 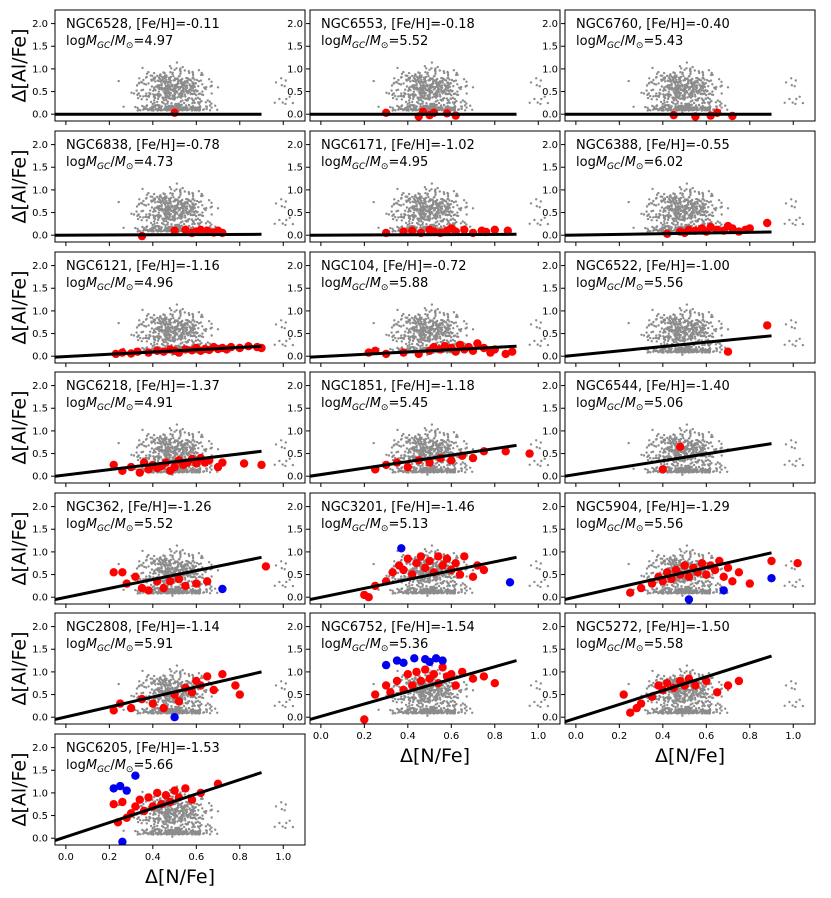 What do you see at coordinates (494, 229) in the screenshot?
I see `cluster-point` at bounding box center [494, 229].